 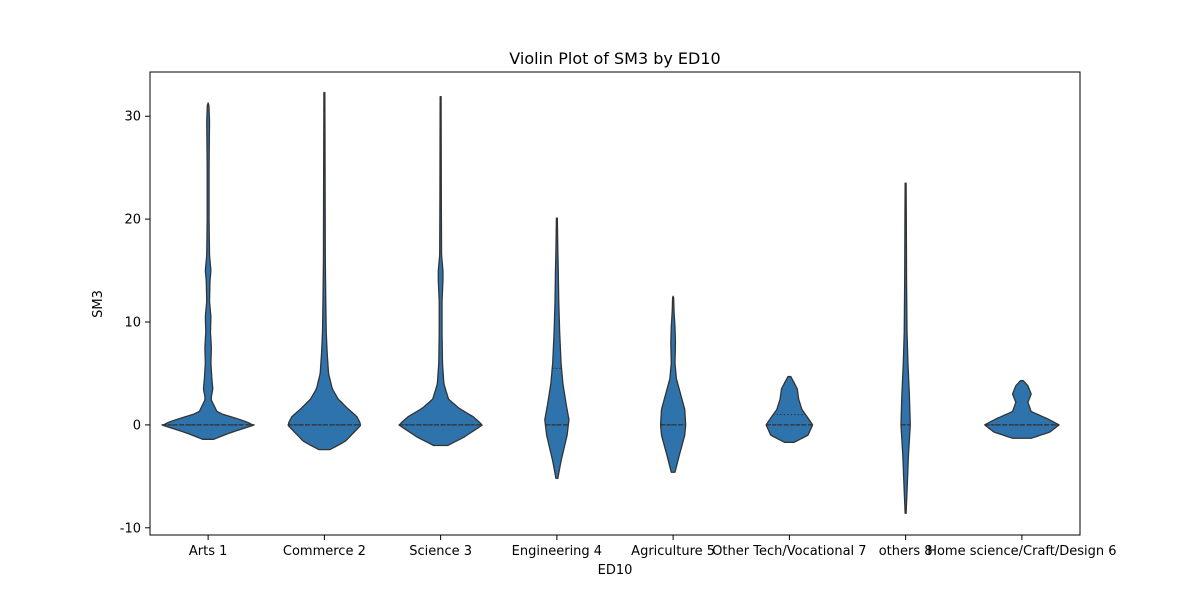 I want to click on y-tick-label: -10, so click(x=130, y=528).